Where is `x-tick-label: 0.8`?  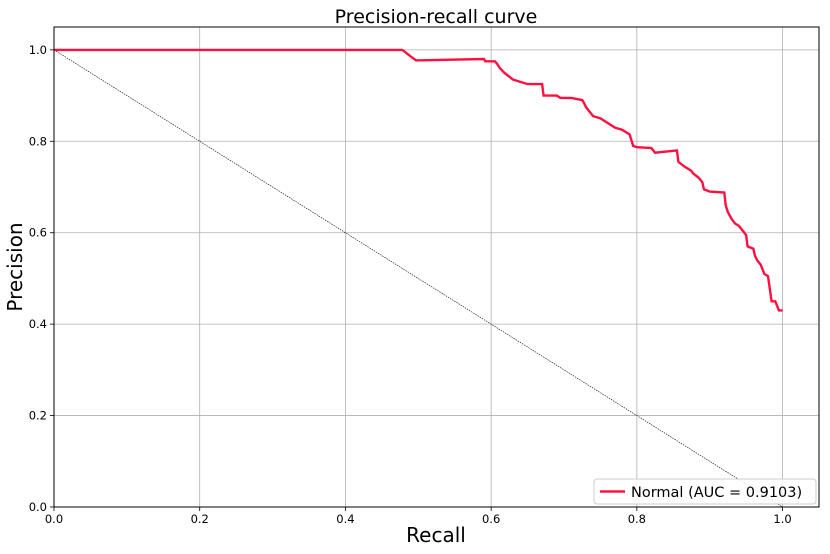 x-tick-label: 0.8 is located at coordinates (637, 519).